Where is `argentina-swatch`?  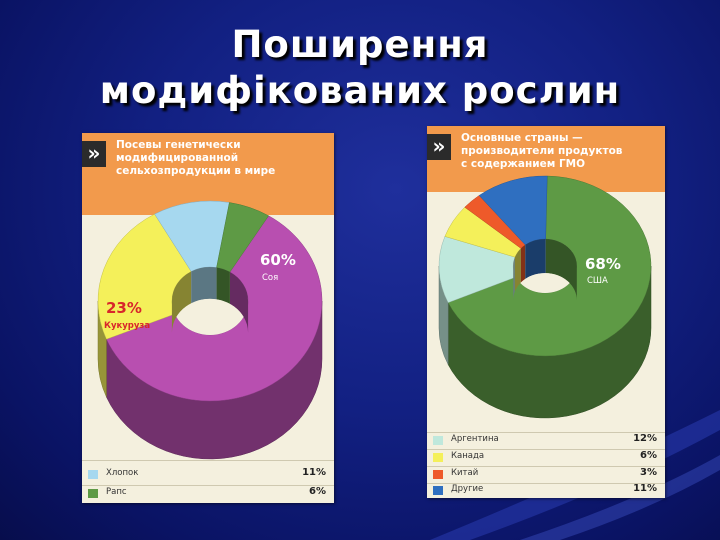 argentina-swatch is located at coordinates (438, 440).